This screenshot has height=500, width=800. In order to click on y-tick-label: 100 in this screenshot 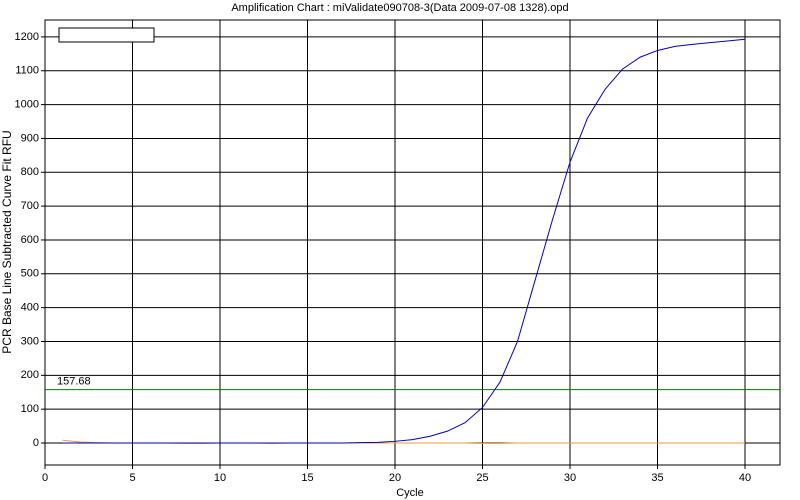, I will do `click(30, 409)`.